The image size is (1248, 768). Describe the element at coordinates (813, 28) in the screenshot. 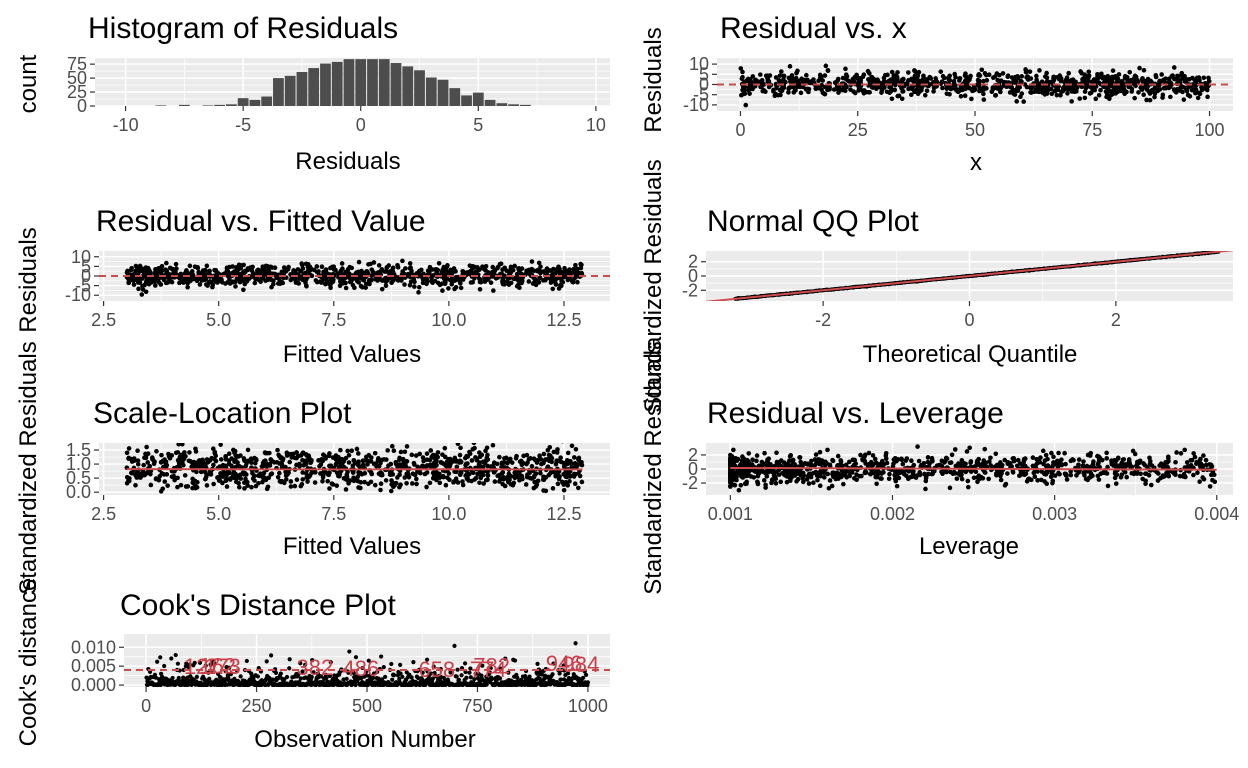

I see `residual-vs-x-title: Residual vs. x` at that location.